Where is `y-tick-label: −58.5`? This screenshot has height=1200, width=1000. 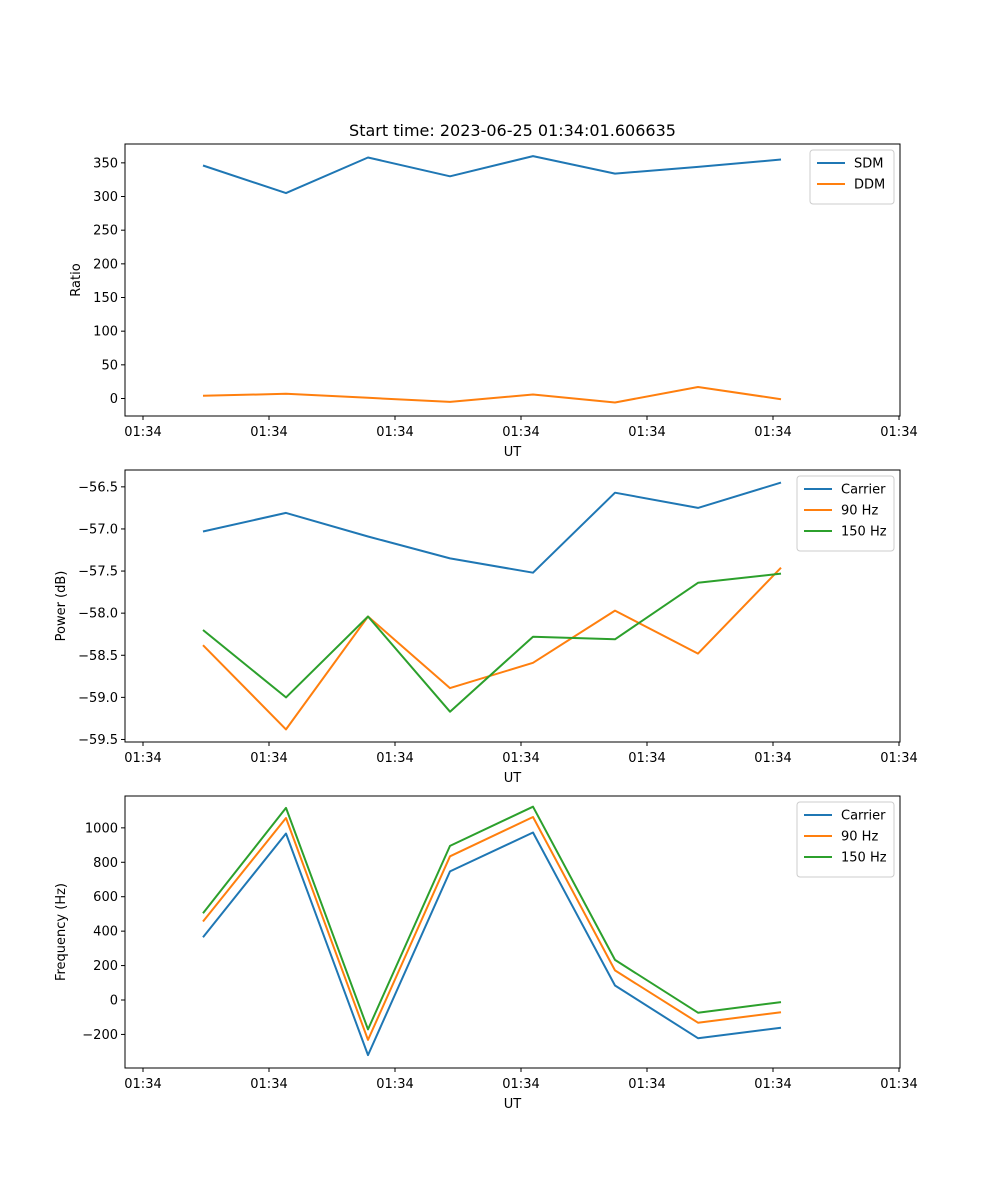
y-tick-label: −58.5 is located at coordinates (98, 656).